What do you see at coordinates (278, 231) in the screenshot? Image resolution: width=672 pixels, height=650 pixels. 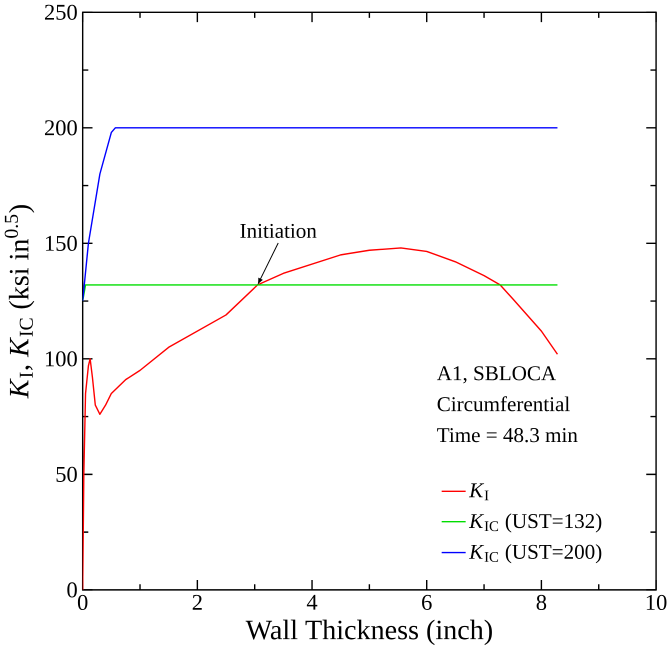 I see `annotation: Initiation` at bounding box center [278, 231].